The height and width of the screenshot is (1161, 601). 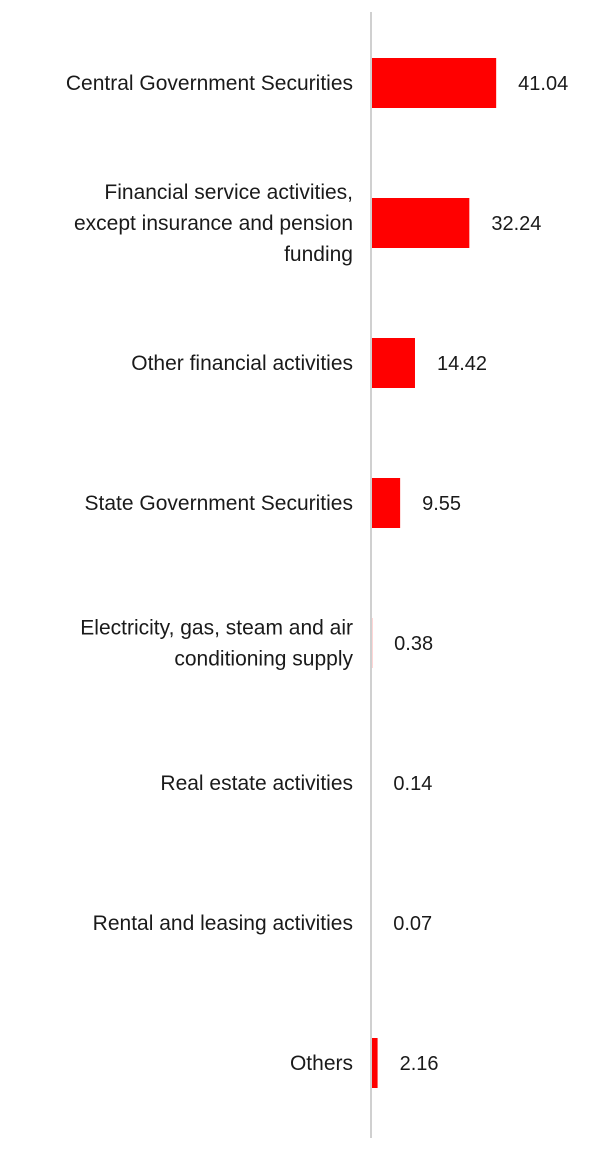 What do you see at coordinates (419, 1064) in the screenshot?
I see `value-label-7: 2.16` at bounding box center [419, 1064].